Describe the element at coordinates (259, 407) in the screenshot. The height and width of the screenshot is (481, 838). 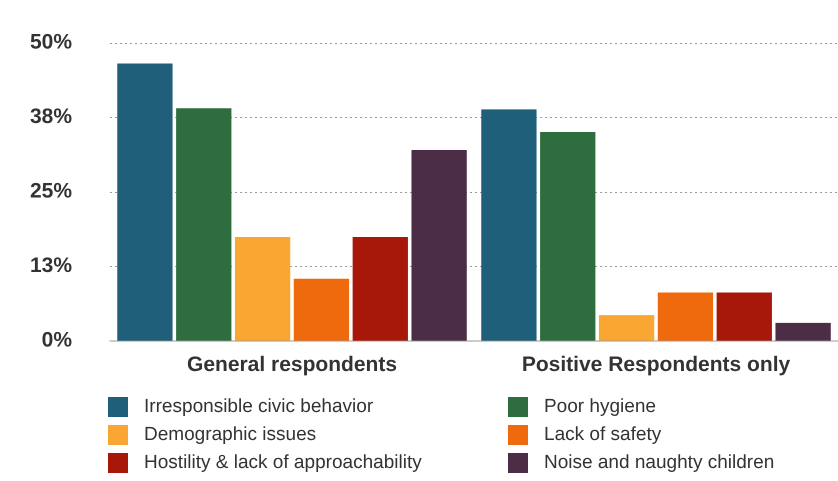
I see `legend-label: Irresponsible civic behavior` at that location.